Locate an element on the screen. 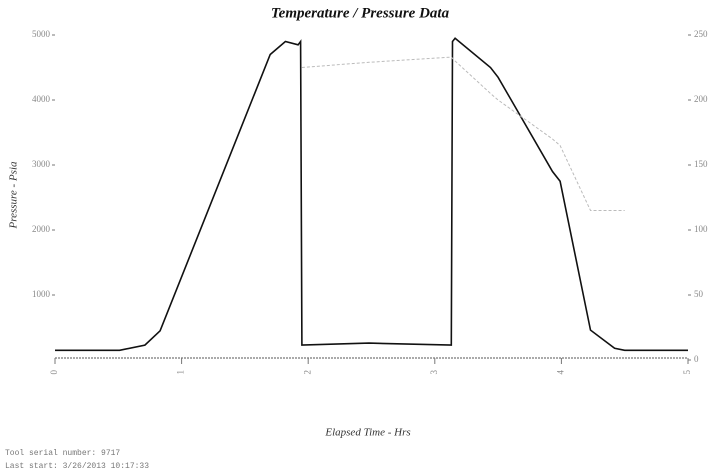 This screenshot has height=475, width=719. chart-title: Temperature / Pressure Data is located at coordinates (360, 13).